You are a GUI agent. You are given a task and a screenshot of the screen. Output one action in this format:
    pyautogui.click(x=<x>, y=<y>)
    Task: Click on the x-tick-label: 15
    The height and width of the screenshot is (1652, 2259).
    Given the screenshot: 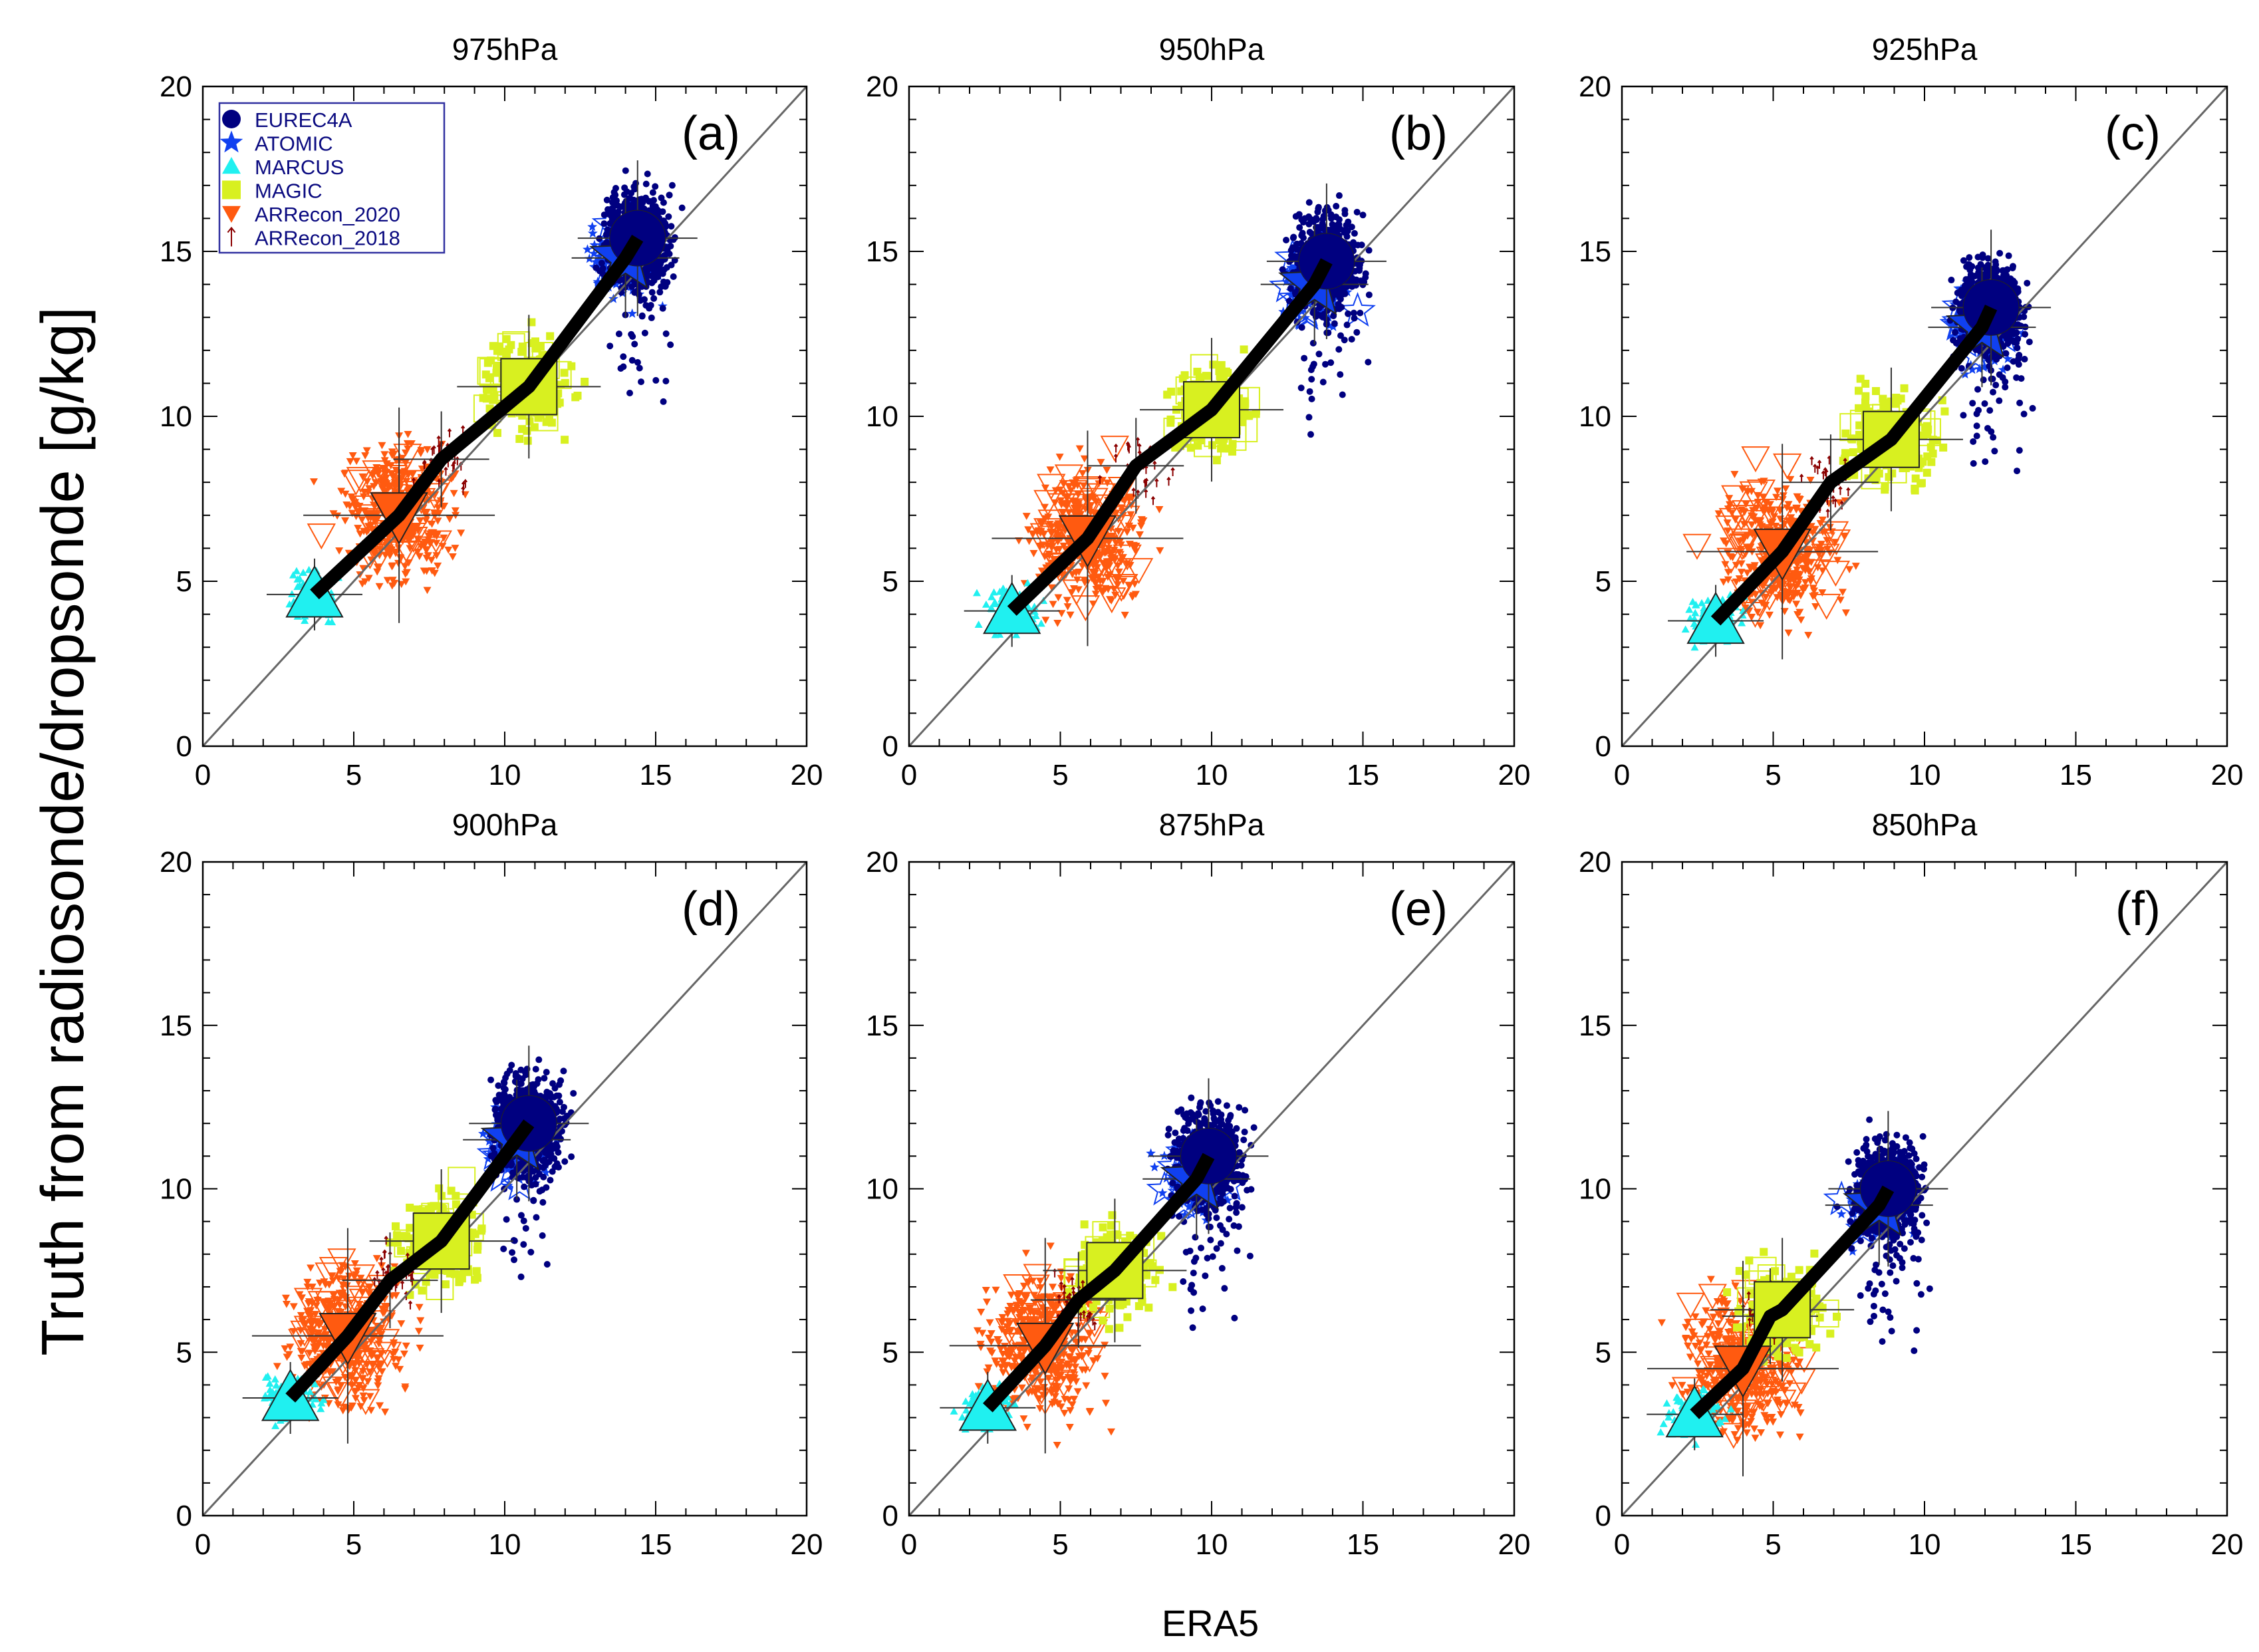 What is the action you would take?
    pyautogui.click(x=656, y=775)
    